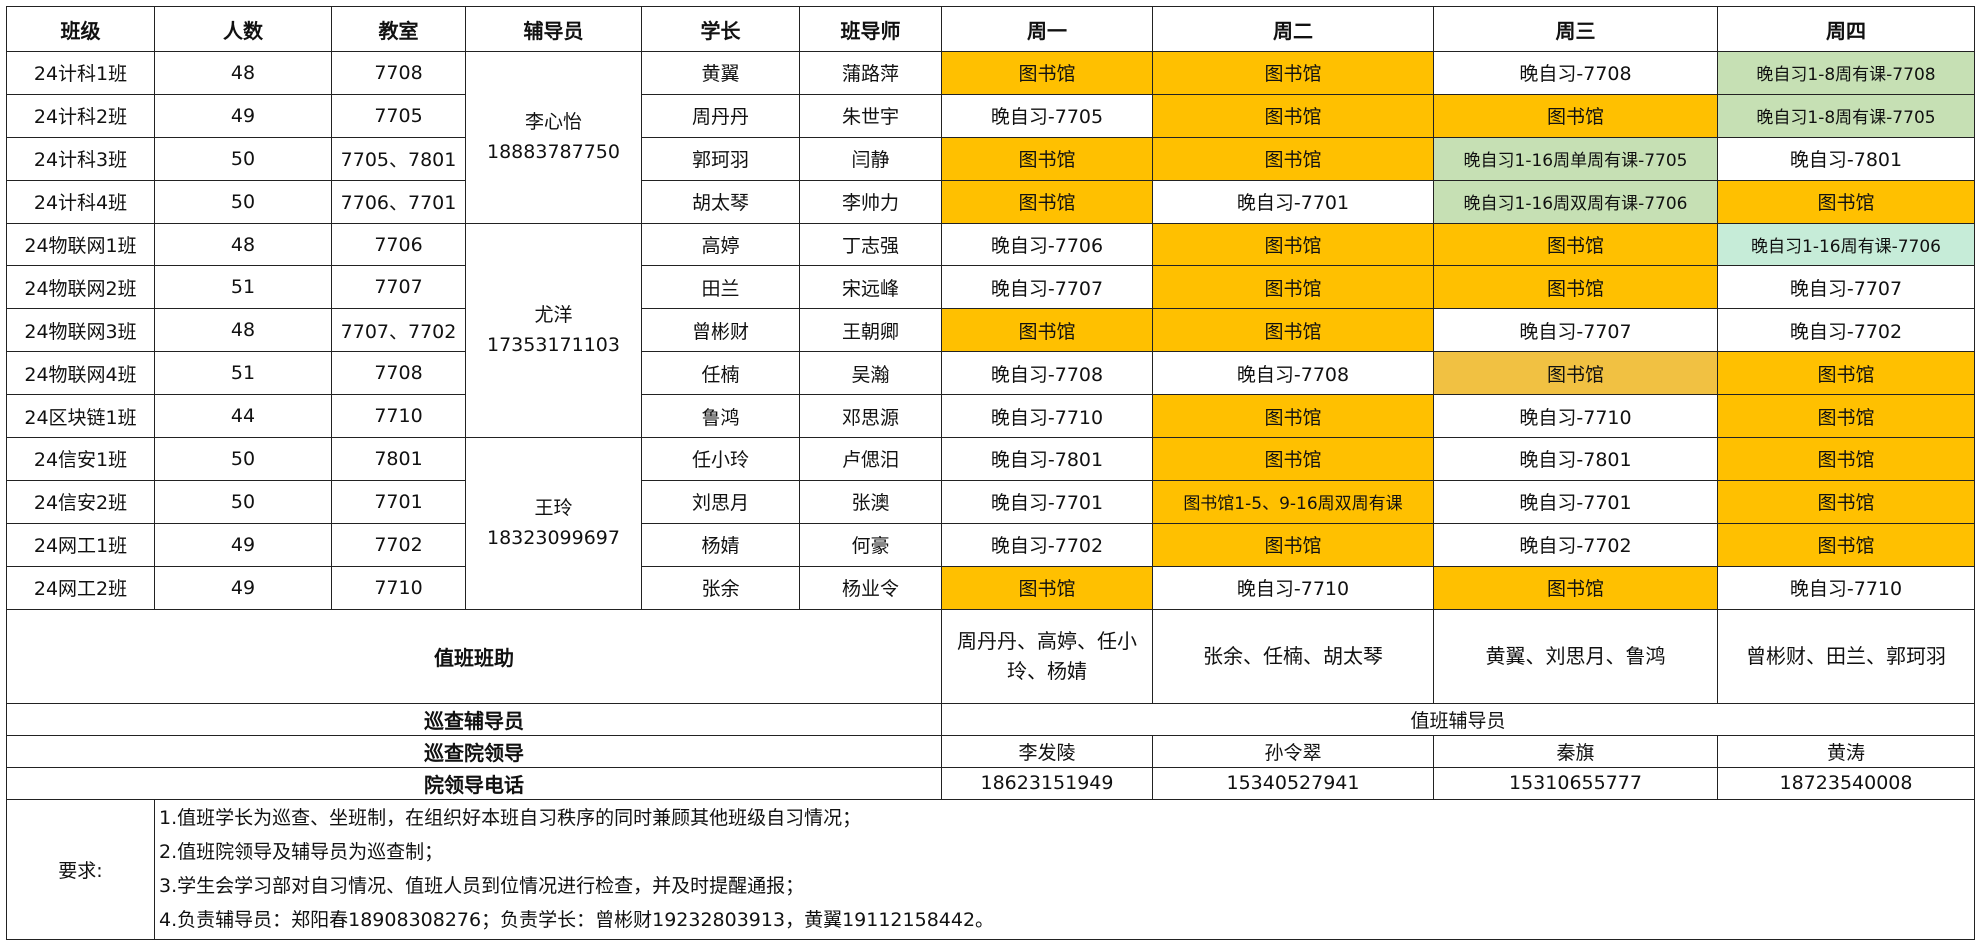 The width and height of the screenshot is (1980, 946). Describe the element at coordinates (553, 330) in the screenshot. I see `counselor-cell: 尤洋 17353171103` at that location.